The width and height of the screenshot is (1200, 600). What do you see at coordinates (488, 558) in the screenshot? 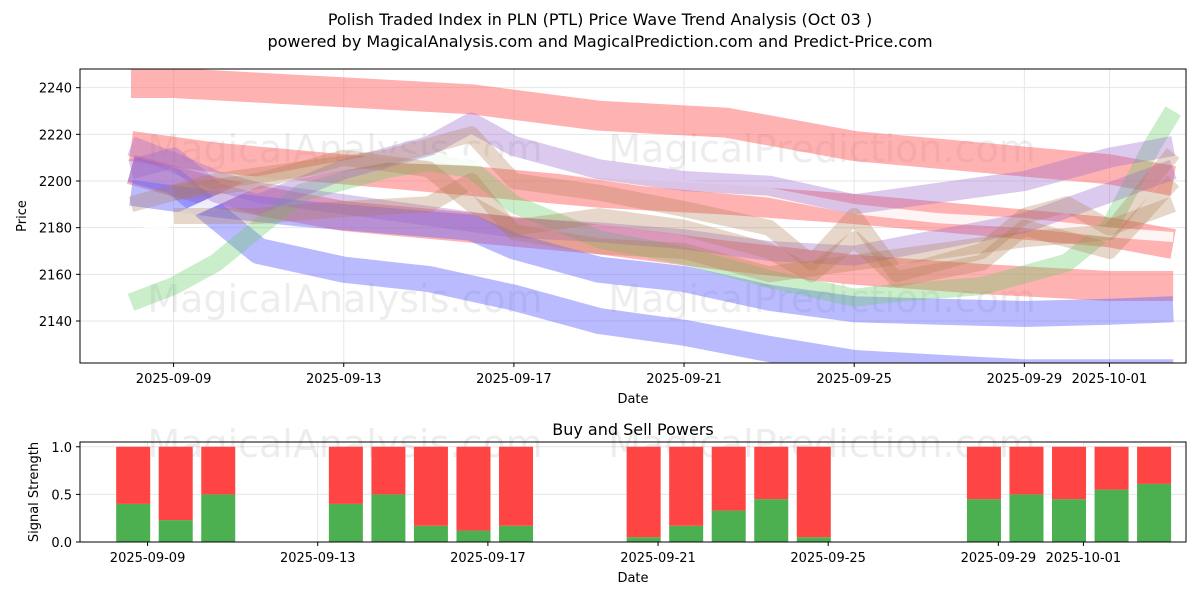
I see `power-x-tick-label: 2025-09-17` at bounding box center [488, 558].